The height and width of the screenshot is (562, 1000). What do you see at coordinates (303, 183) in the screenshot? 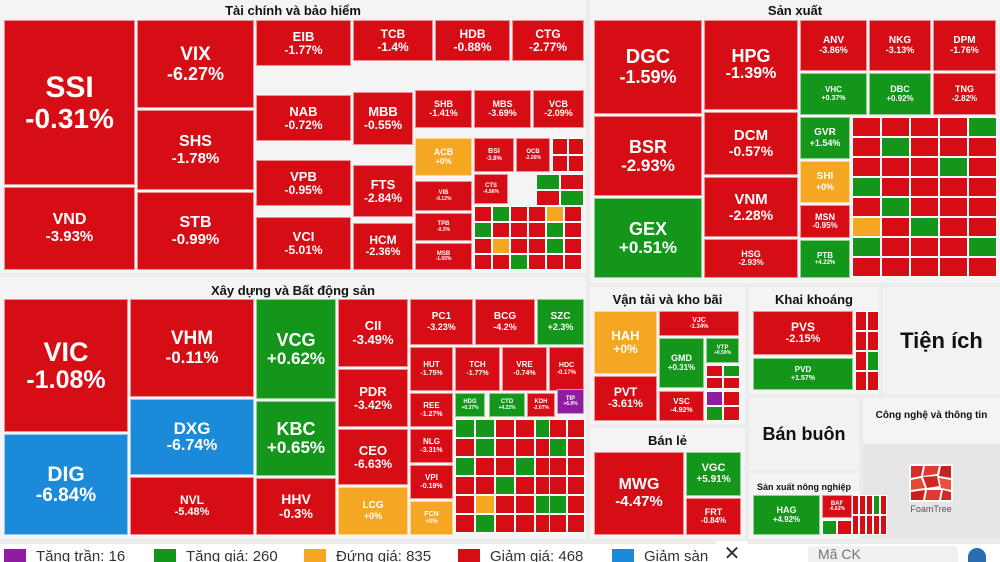
I see `tile-vpb: VPB -0.95%` at bounding box center [303, 183].